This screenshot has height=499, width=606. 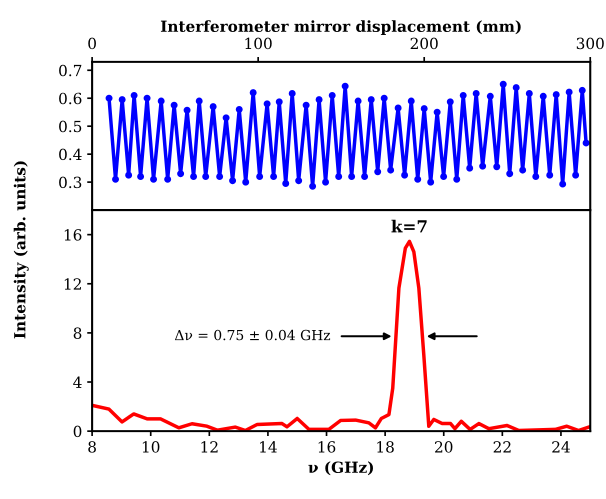 I want to click on y-tick-label: 0.4, so click(x=70, y=154).